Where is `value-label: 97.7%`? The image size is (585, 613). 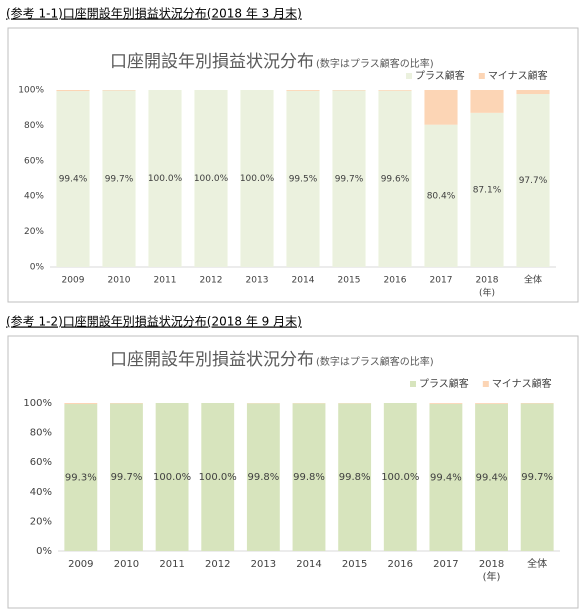 value-label: 97.7% is located at coordinates (533, 181).